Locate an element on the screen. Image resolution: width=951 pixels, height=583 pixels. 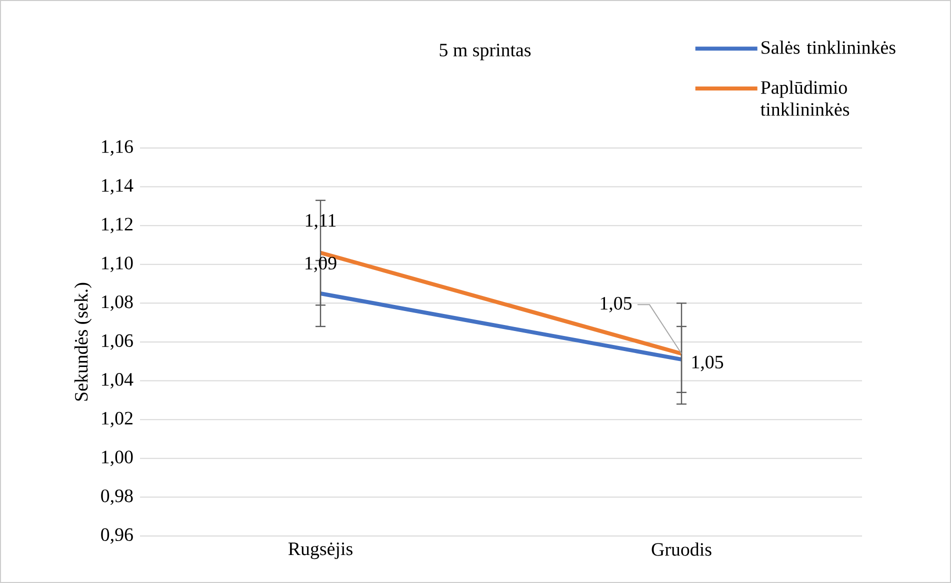
chart-title: 5 m sprintas is located at coordinates (485, 52).